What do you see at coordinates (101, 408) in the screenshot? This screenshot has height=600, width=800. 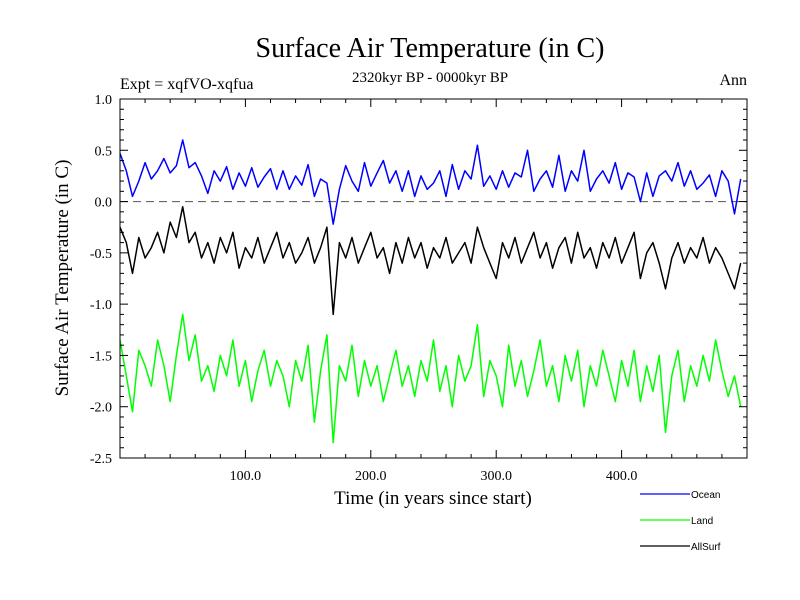 I see `y-tick-label: -2.0` at bounding box center [101, 408].